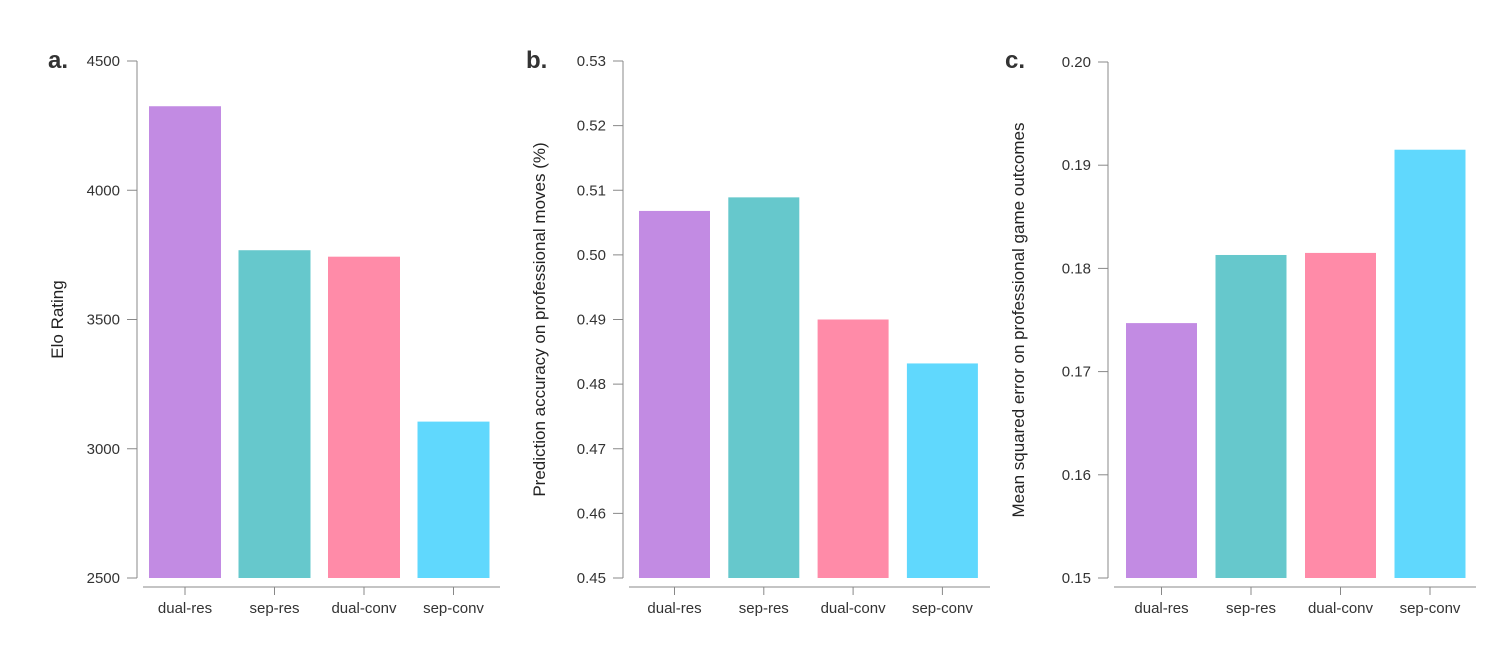 The width and height of the screenshot is (1506, 650). Describe the element at coordinates (103, 449) in the screenshot. I see `y-tick-label: 3000` at that location.